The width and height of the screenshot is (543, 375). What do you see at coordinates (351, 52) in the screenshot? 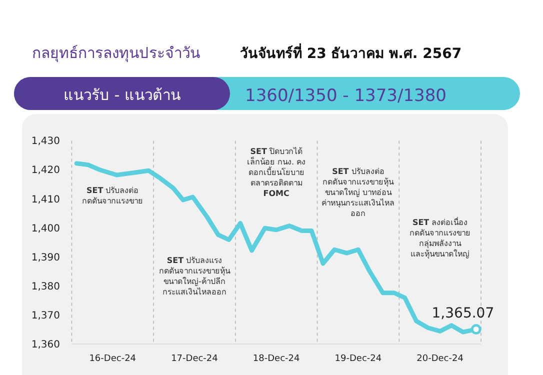
I see `chart-subtitle: วันจันทร์ที่ 23 ธันวาคม พ.ศ. 2567` at bounding box center [351, 52].